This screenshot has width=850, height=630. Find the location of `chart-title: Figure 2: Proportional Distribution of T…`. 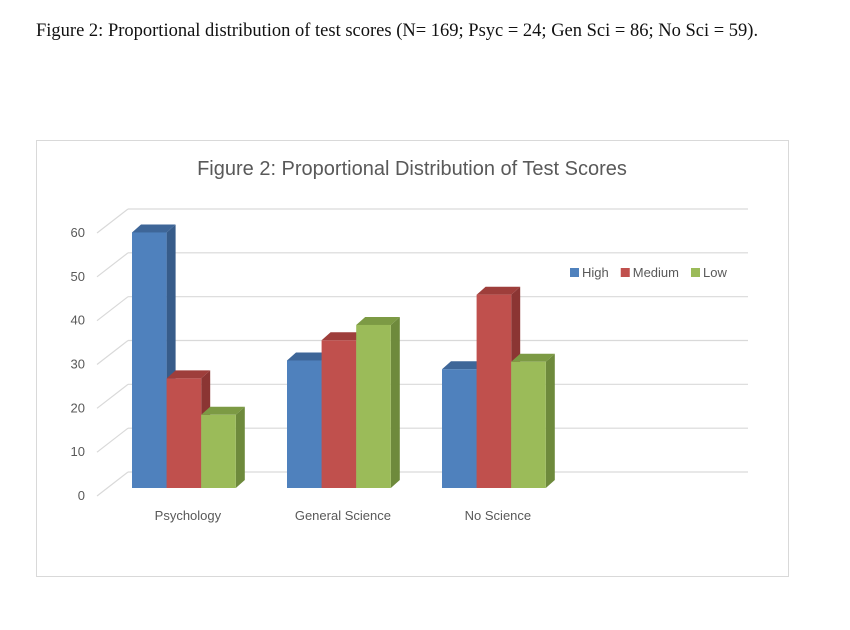

chart-title: Figure 2: Proportional Distribution of T… is located at coordinates (412, 169).